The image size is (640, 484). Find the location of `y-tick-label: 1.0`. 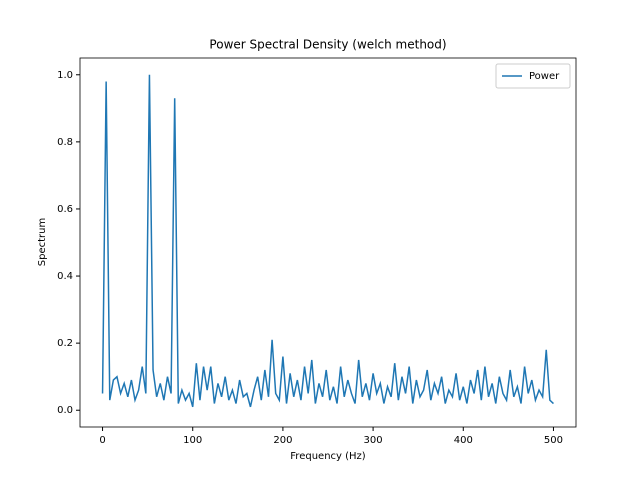

y-tick-label: 1.0 is located at coordinates (65, 75).